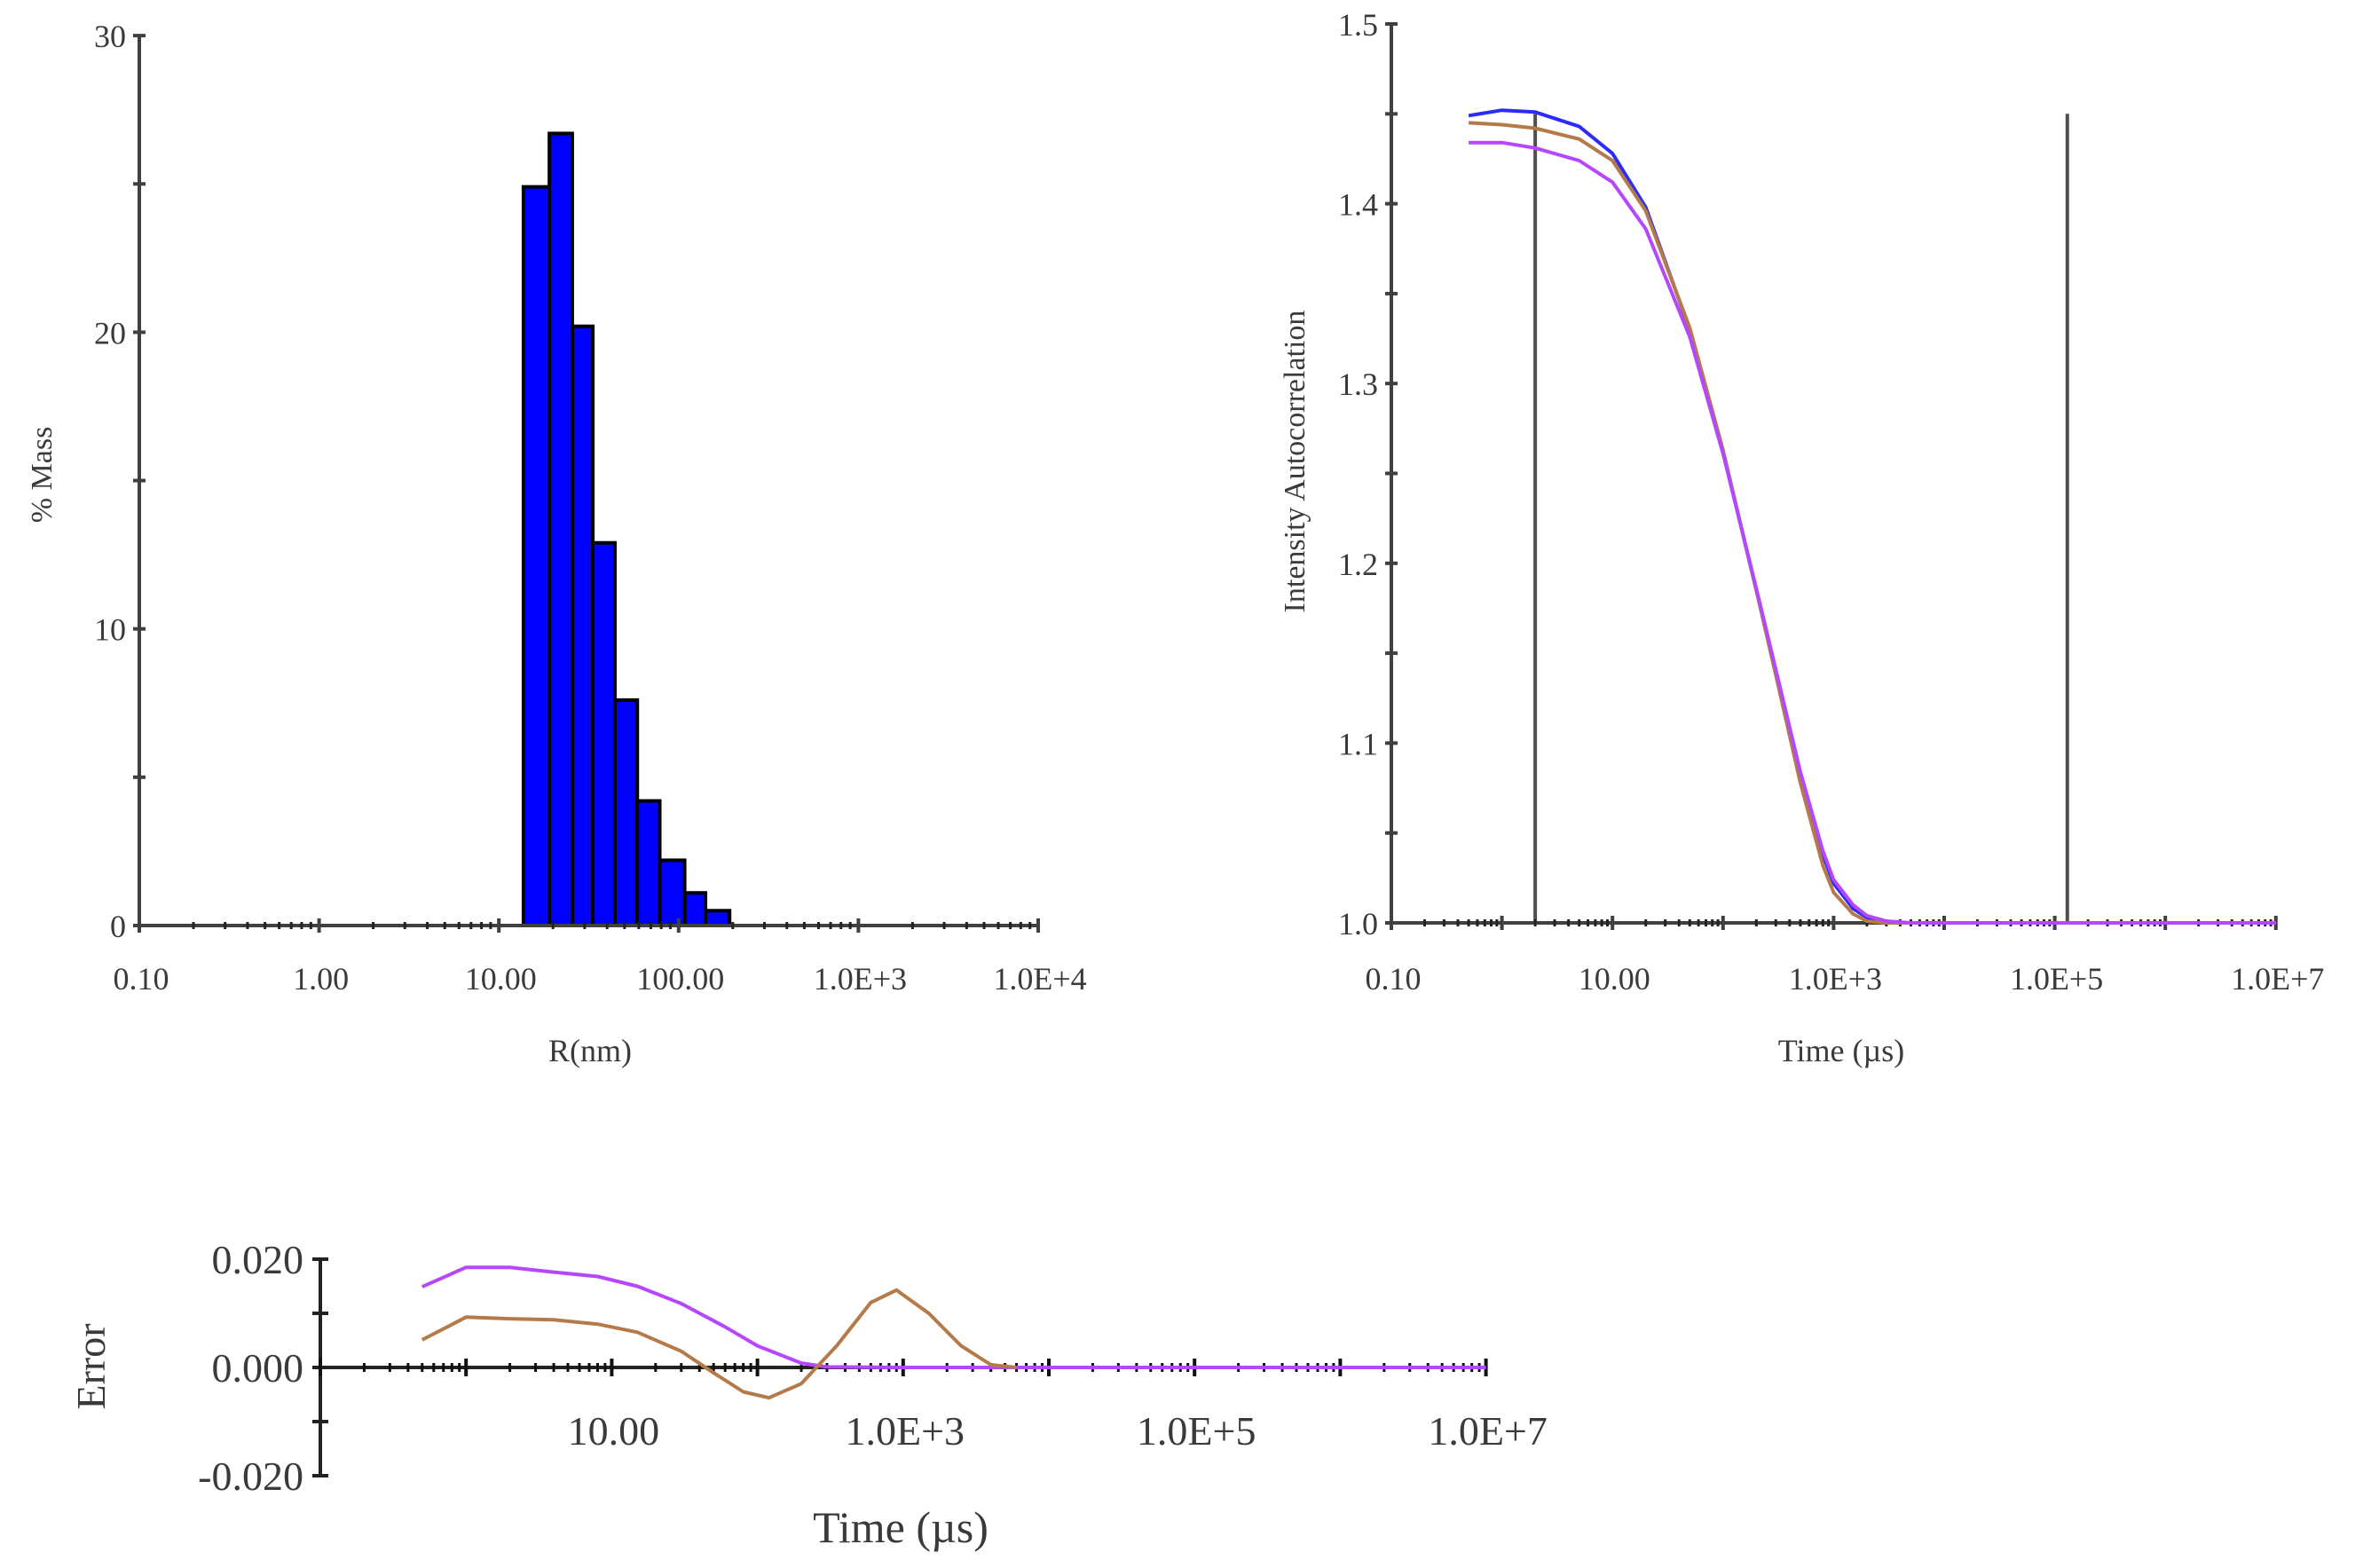 The width and height of the screenshot is (2363, 1568). Describe the element at coordinates (1801, 518) in the screenshot. I see `autocorrelation-vertical-markers` at that location.